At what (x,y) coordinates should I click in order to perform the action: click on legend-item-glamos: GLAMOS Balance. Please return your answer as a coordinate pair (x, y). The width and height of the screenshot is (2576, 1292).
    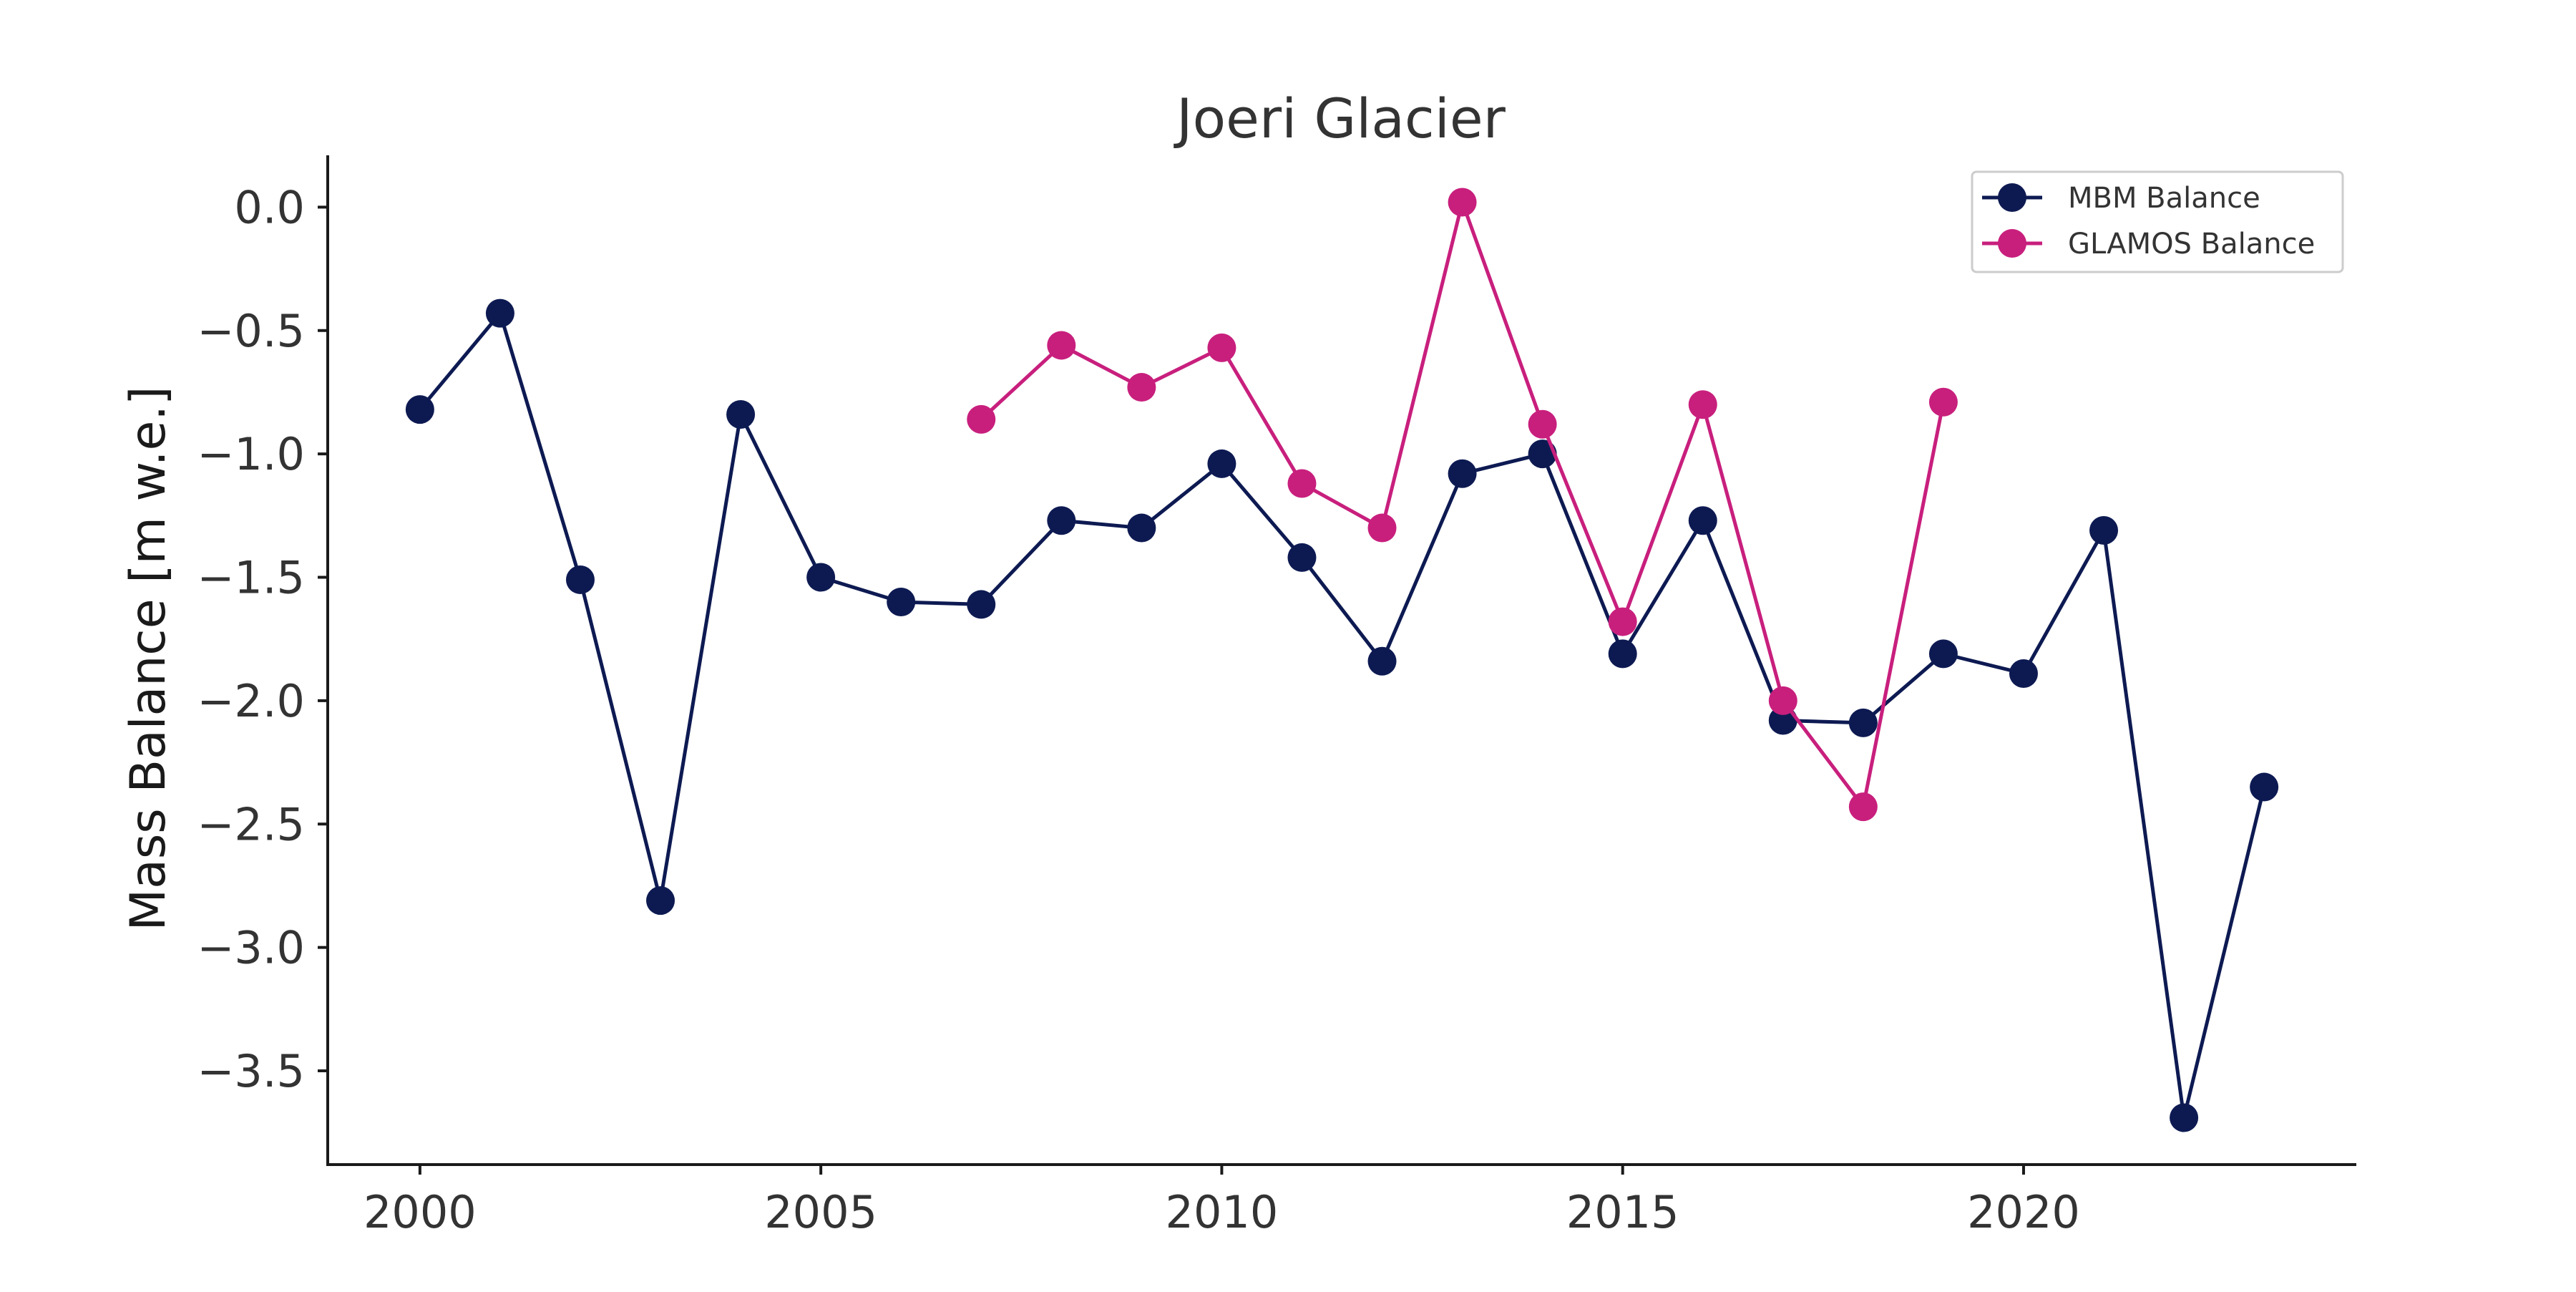
    Looking at the image, I should click on (2148, 244).